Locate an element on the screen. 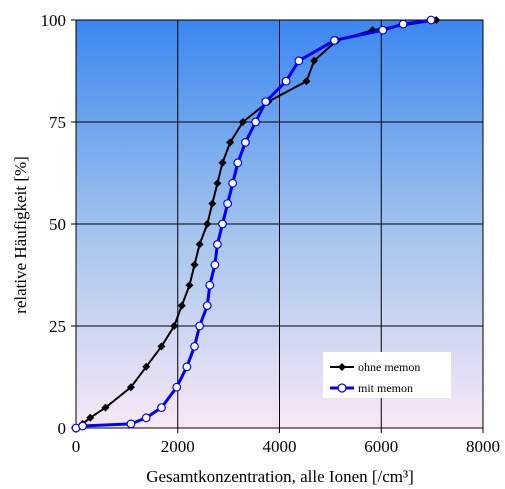  x-tick-label: 2000 is located at coordinates (178, 446).